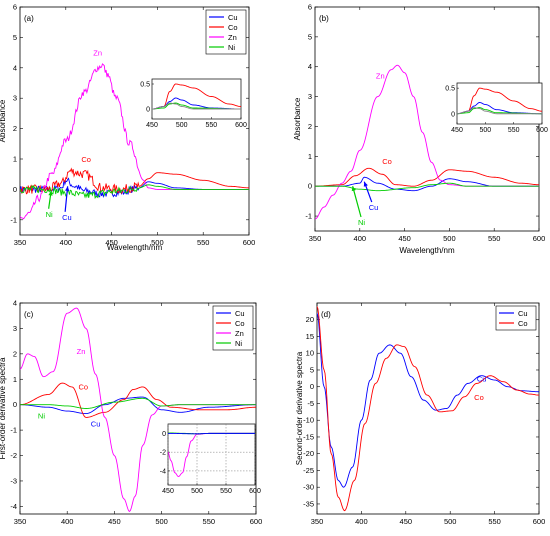  Describe the element at coordinates (326, 314) in the screenshot. I see `panel-label: (d)` at that location.